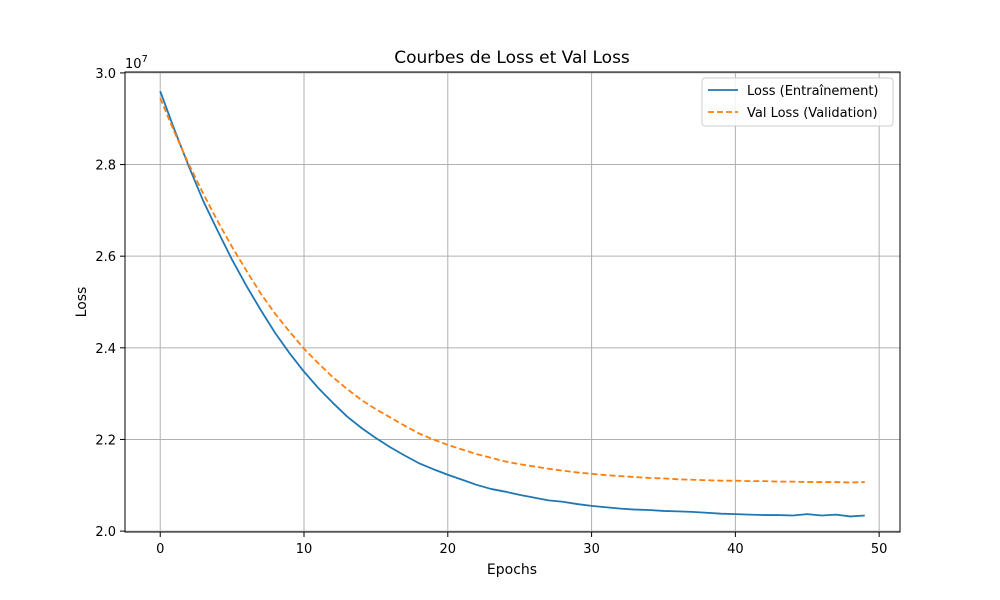  What do you see at coordinates (512, 58) in the screenshot?
I see `chart-title: Courbes de Loss et Val Loss` at bounding box center [512, 58].